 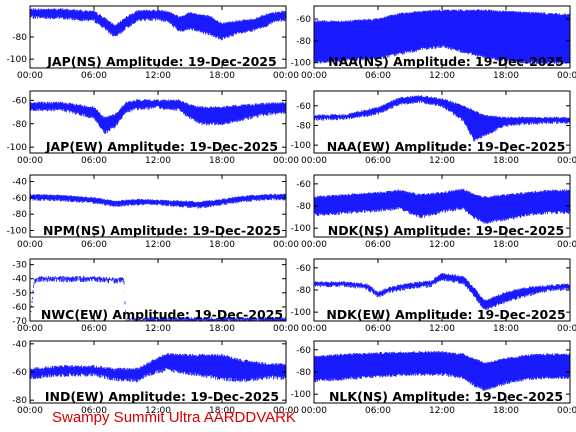 What do you see at coordinates (174, 417) in the screenshot?
I see `station-footer: Swampy Summit Ultra AARDDVARK` at bounding box center [174, 417].